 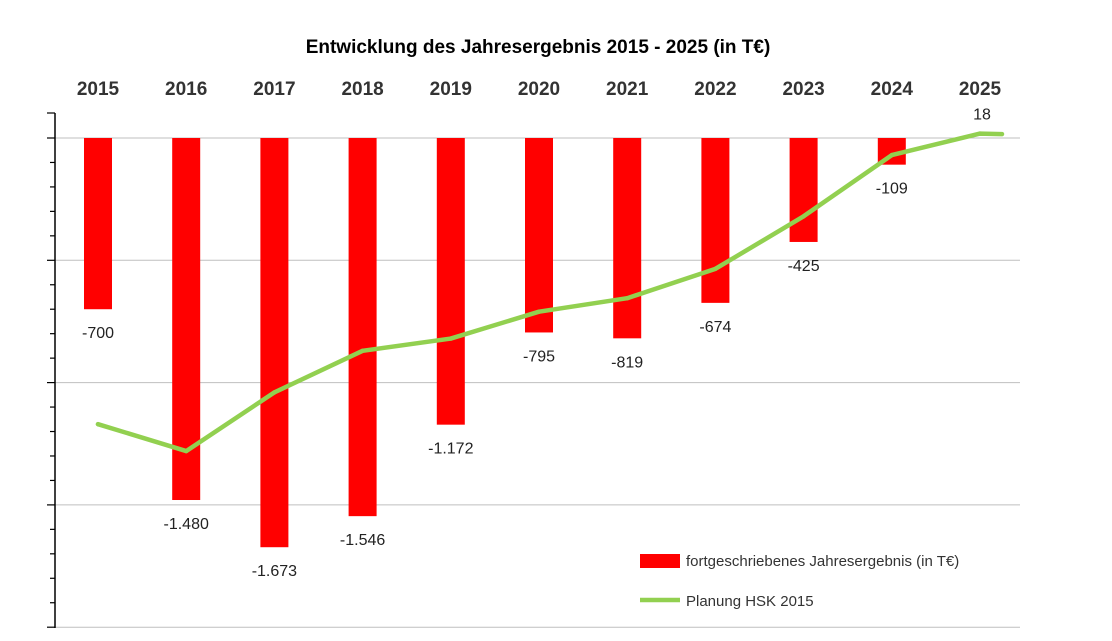 What do you see at coordinates (891, 155) in the screenshot?
I see `line-point-2024` at bounding box center [891, 155].